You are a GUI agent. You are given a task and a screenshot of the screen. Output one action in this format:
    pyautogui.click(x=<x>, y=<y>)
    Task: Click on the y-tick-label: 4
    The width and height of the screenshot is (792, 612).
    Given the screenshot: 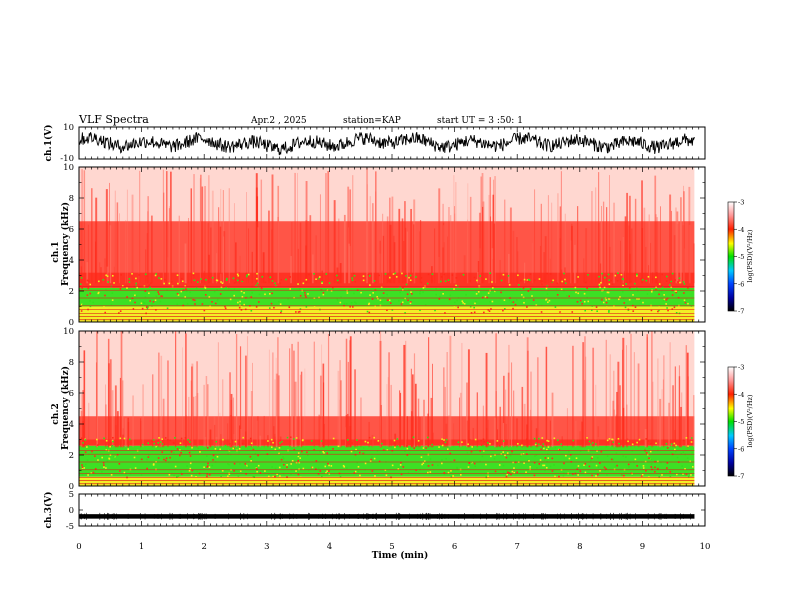 What is the action you would take?
    pyautogui.click(x=71, y=261)
    